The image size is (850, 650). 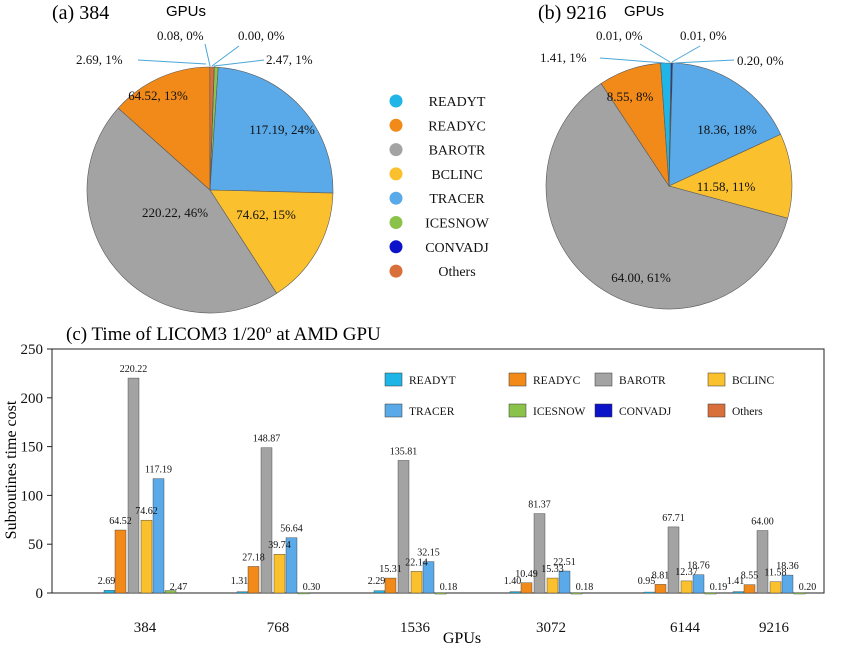 What do you see at coordinates (278, 628) in the screenshot?
I see `x-tick-label: 768` at bounding box center [278, 628].